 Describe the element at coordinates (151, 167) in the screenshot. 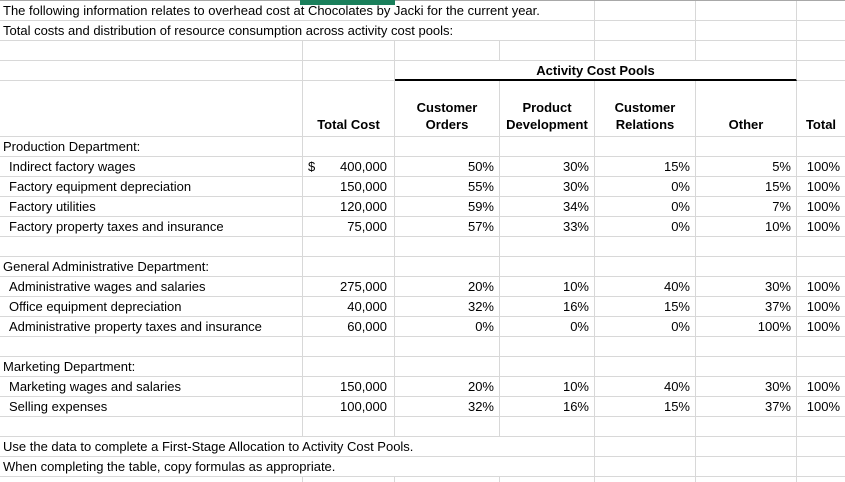

I see `row-label-cell: Indirect factory wages` at that location.